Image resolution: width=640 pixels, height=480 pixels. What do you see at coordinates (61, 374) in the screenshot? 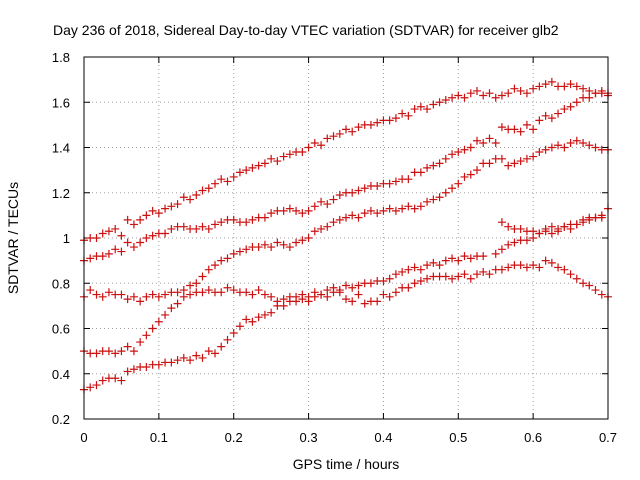
I see `y-tick-label: 0.4` at bounding box center [61, 374].